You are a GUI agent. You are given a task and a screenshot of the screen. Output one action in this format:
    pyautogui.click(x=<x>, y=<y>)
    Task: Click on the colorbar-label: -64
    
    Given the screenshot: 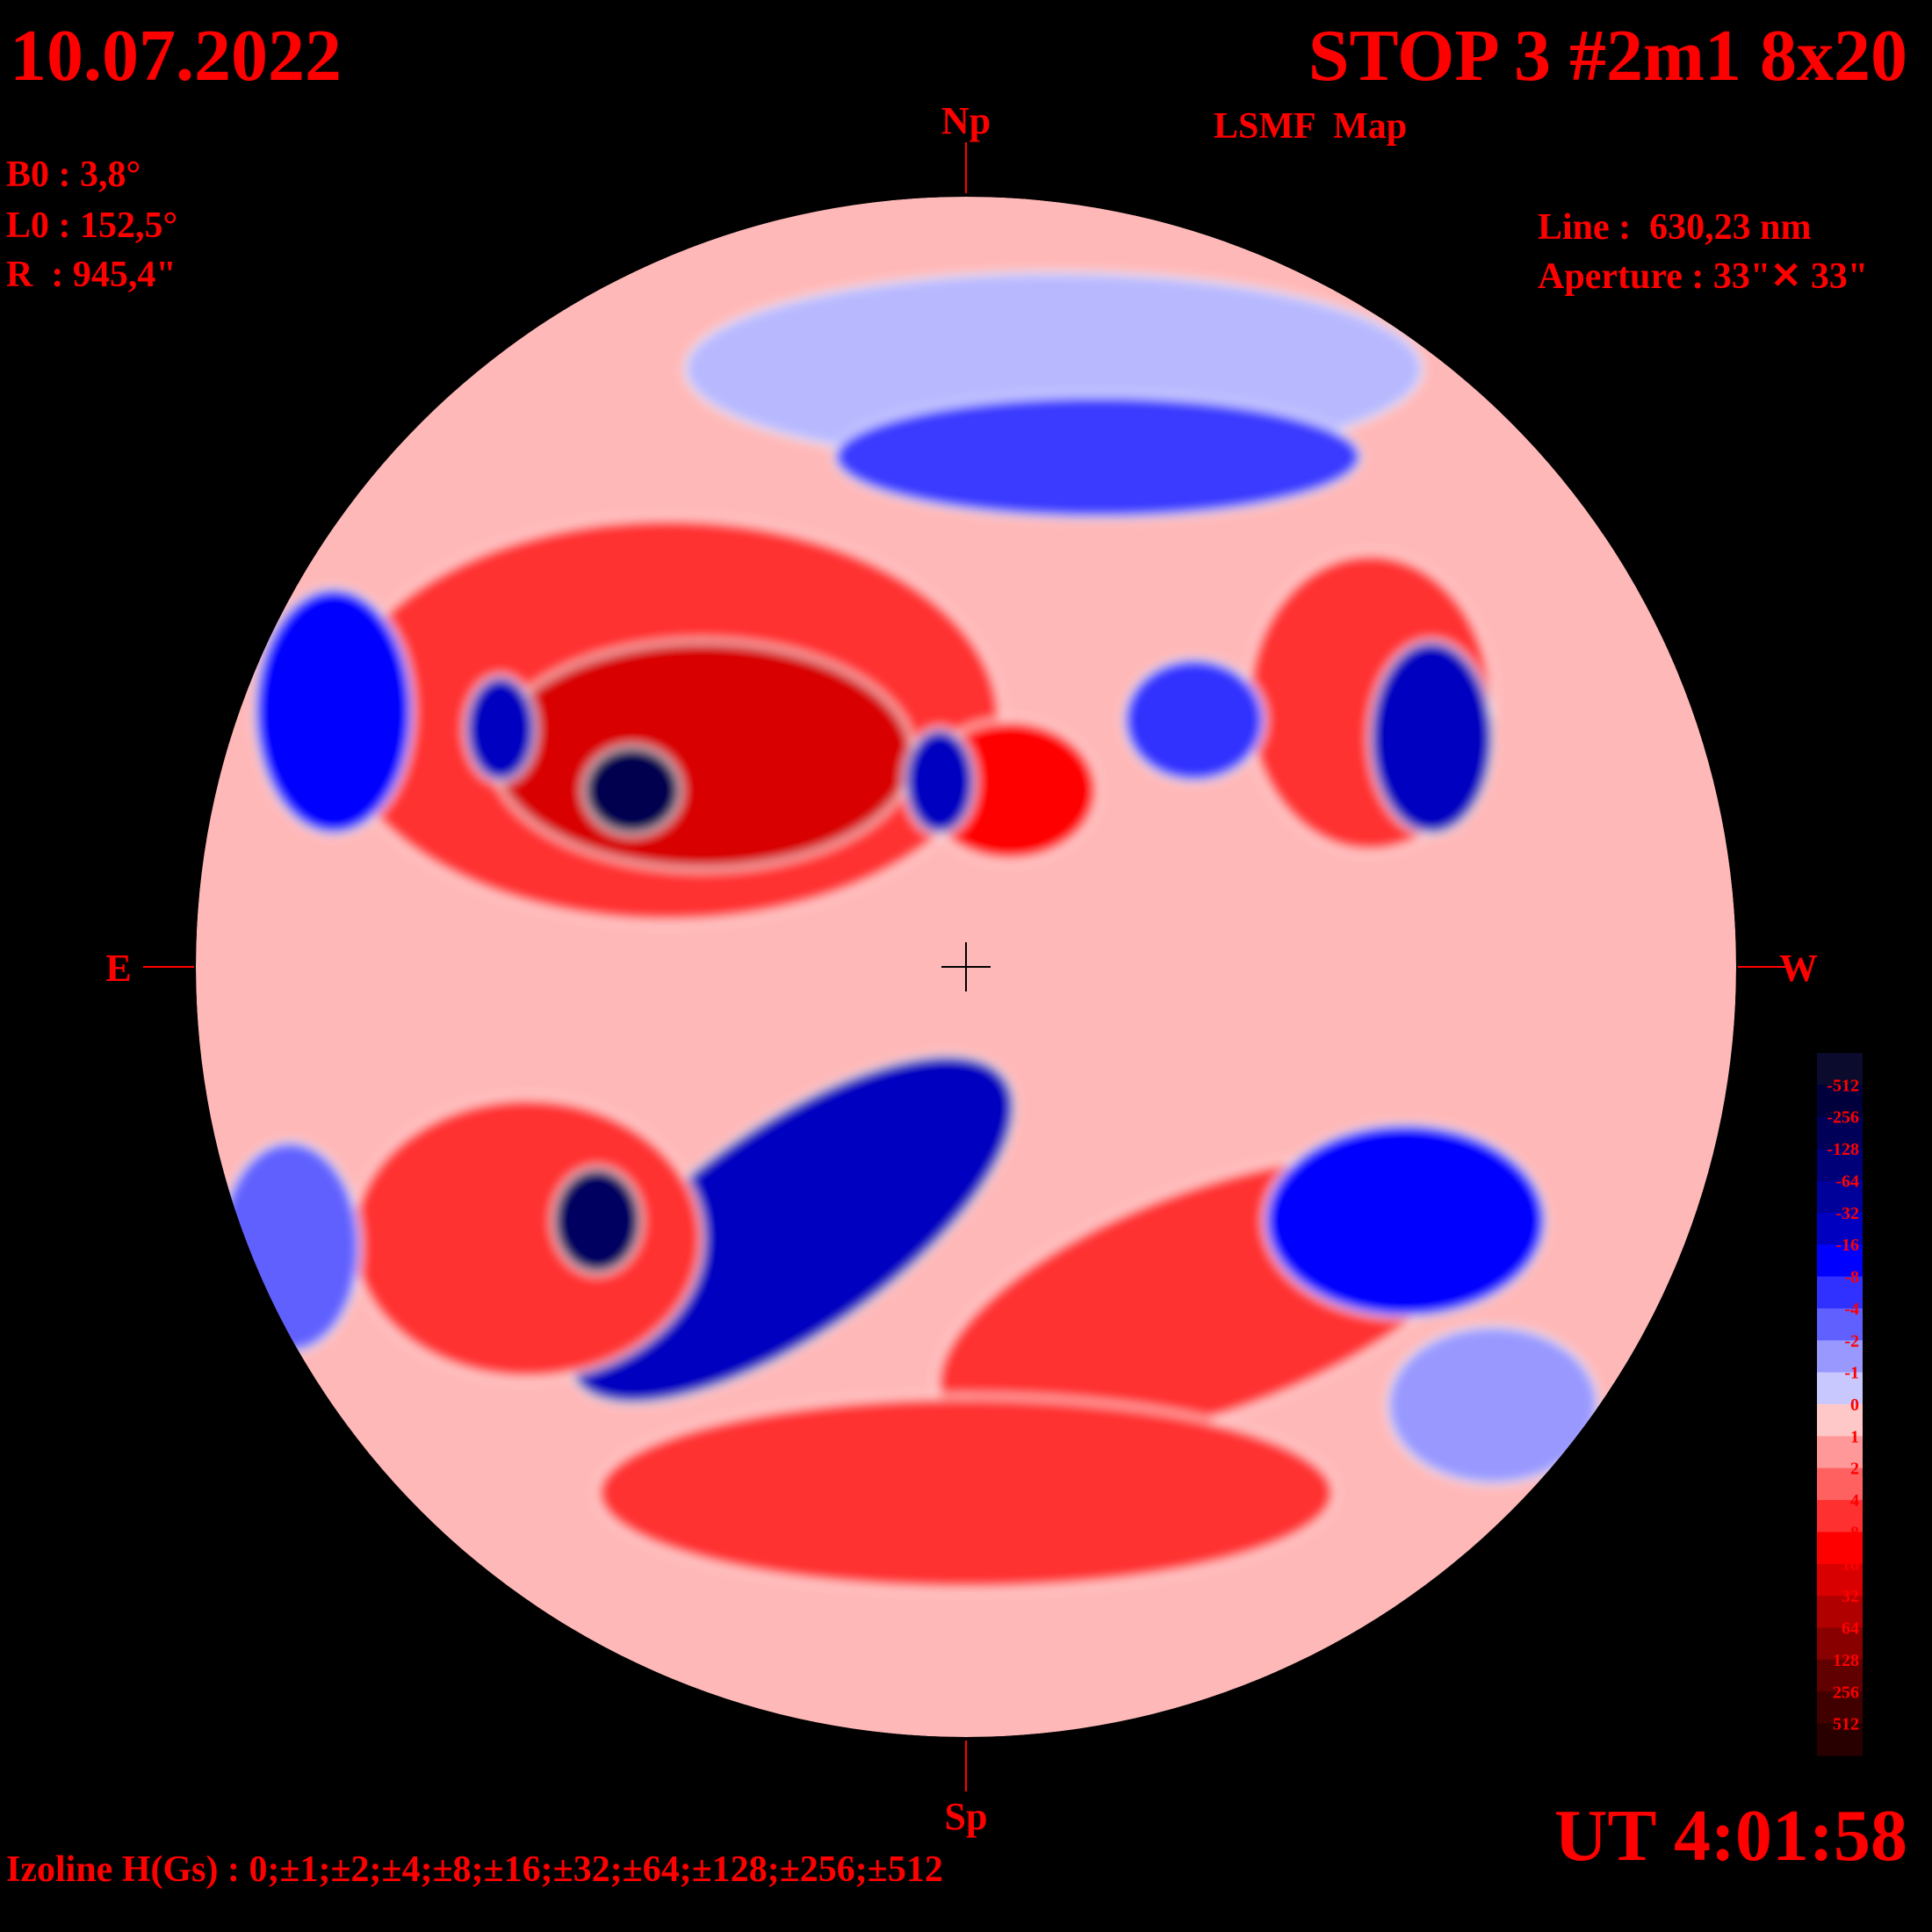 What is the action you would take?
    pyautogui.click(x=1847, y=1181)
    